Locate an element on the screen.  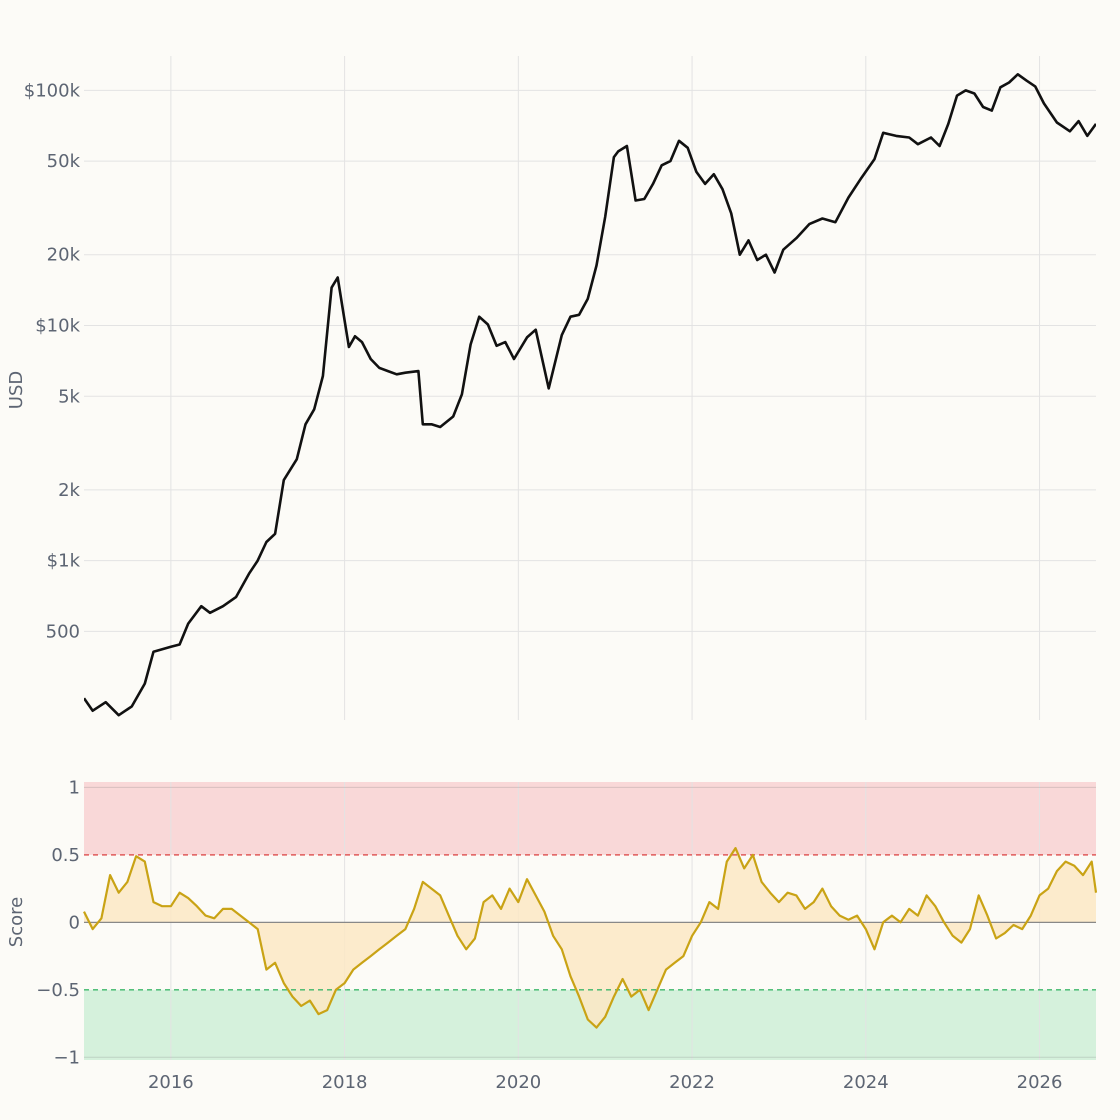
score-area-fill is located at coordinates (590, 938).